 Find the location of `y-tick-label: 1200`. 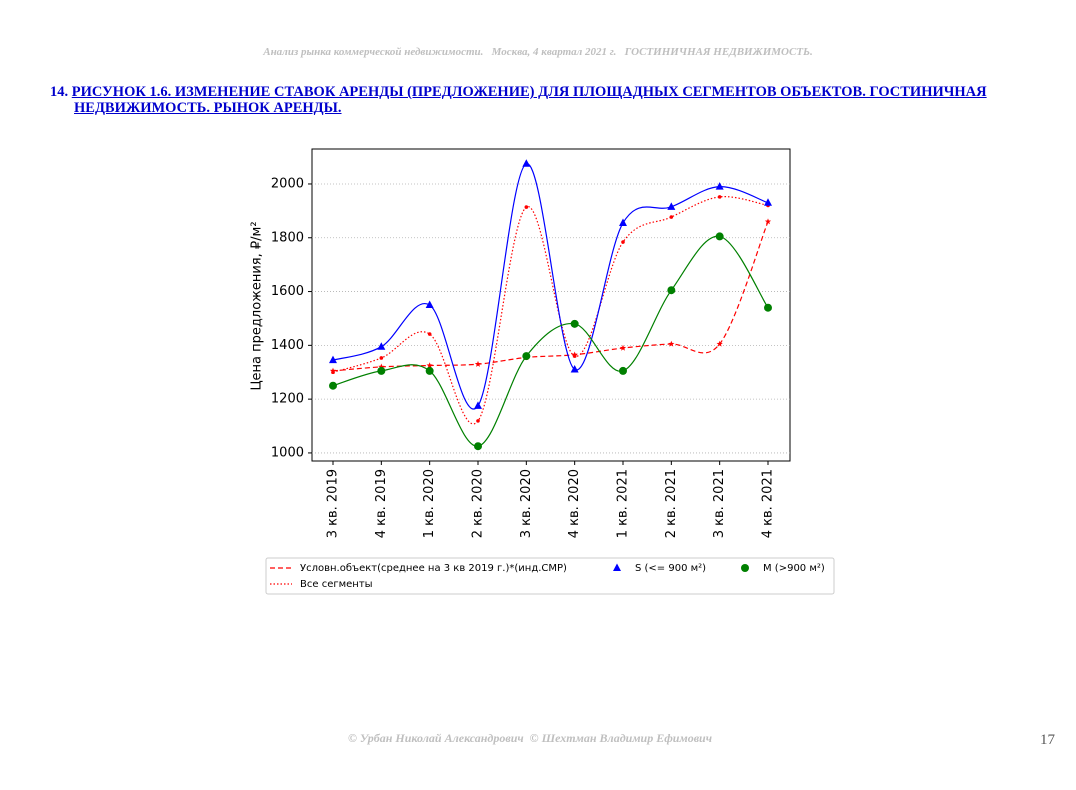

y-tick-label: 1200 is located at coordinates (287, 399).